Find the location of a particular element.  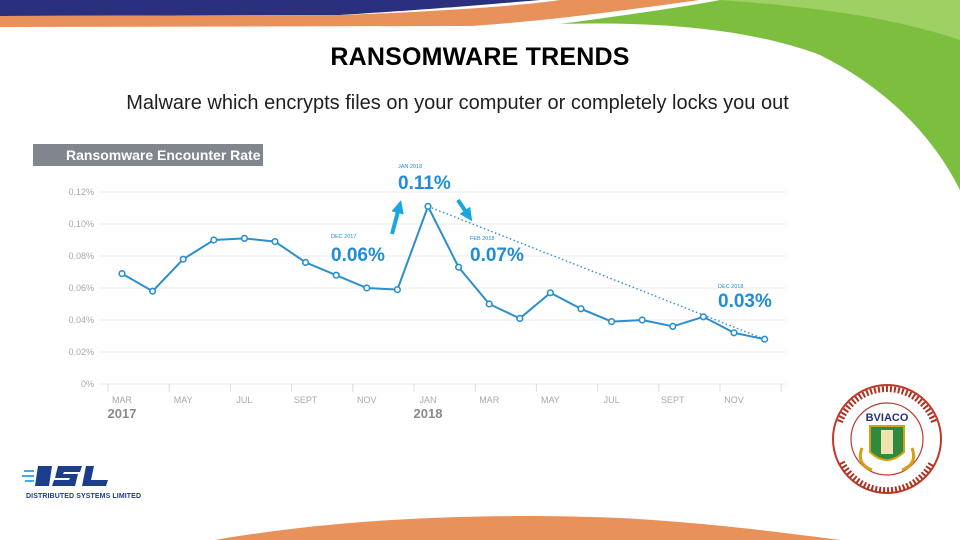

year-label: 2018 is located at coordinates (428, 413).